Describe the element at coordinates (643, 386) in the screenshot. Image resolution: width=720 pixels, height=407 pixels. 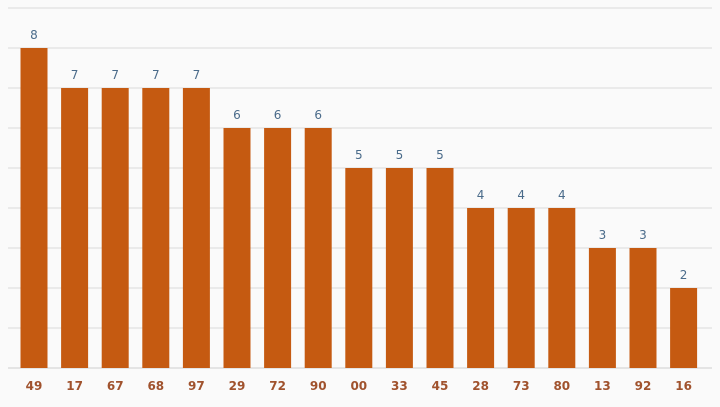
I see `category-label-92: 92` at that location.